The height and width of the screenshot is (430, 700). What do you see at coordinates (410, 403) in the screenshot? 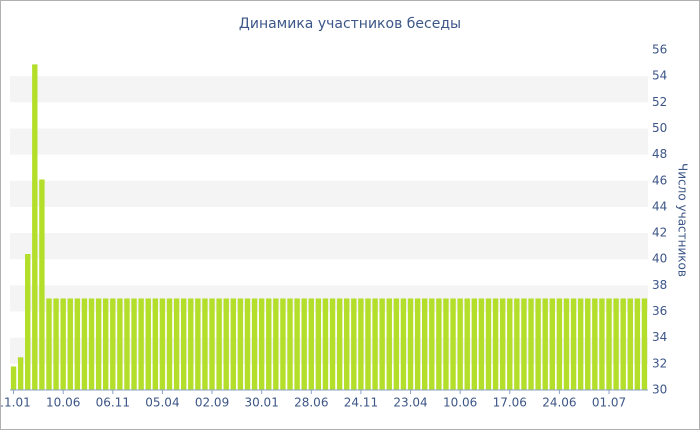
I see `x-tick-label: 23.04` at bounding box center [410, 403].